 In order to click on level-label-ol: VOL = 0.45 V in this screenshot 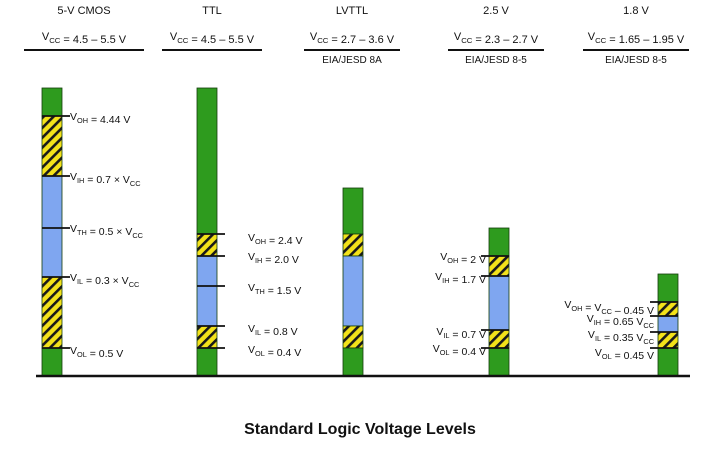, I will do `click(624, 354)`.